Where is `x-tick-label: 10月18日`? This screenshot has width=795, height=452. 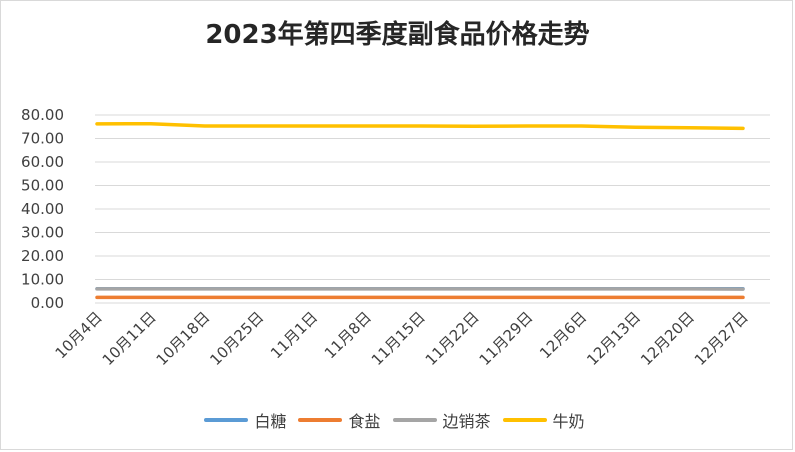 x-tick-label: 10月18日 is located at coordinates (183, 338).